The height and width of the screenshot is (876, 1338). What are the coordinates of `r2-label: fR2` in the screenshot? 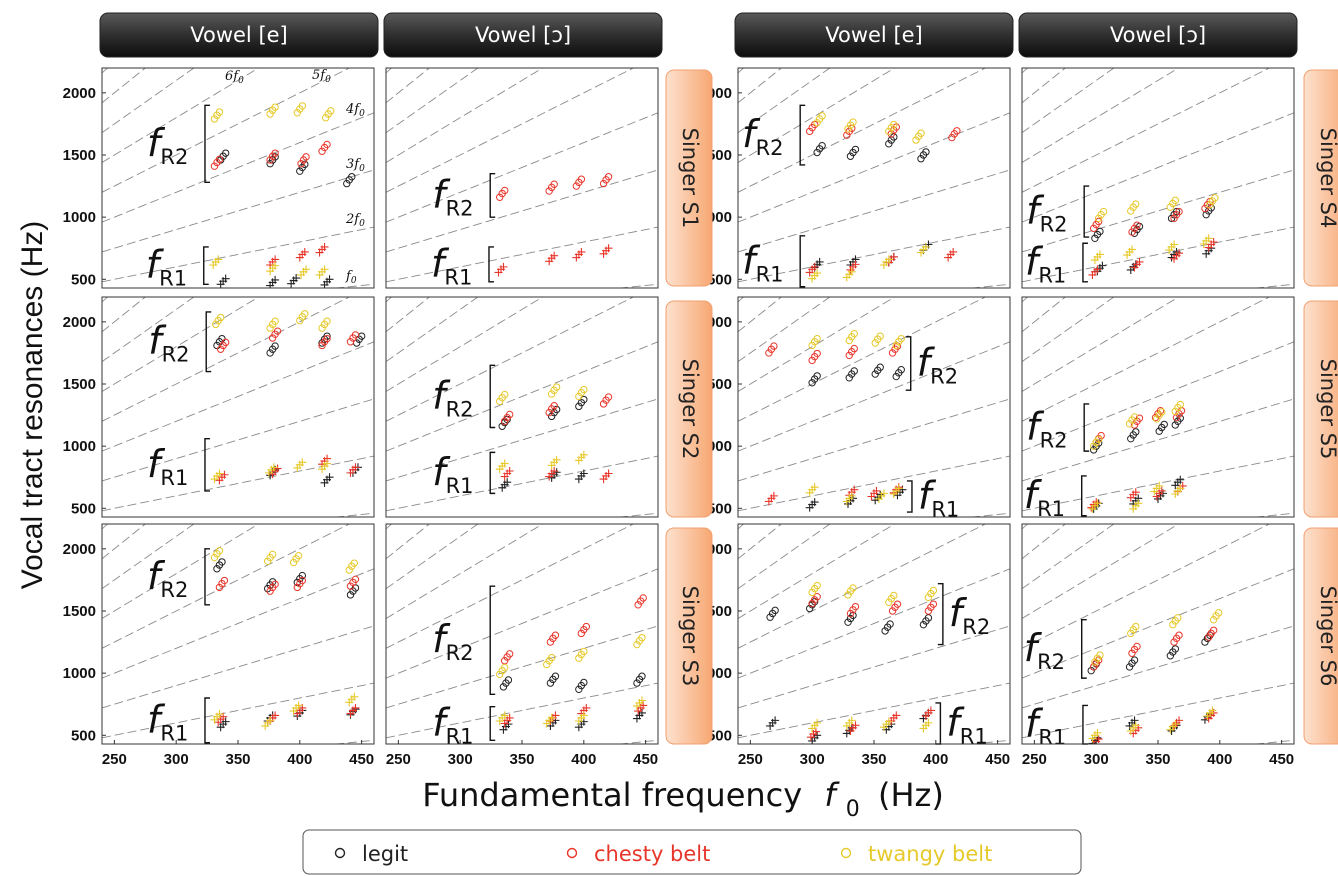 It's located at (762, 136).